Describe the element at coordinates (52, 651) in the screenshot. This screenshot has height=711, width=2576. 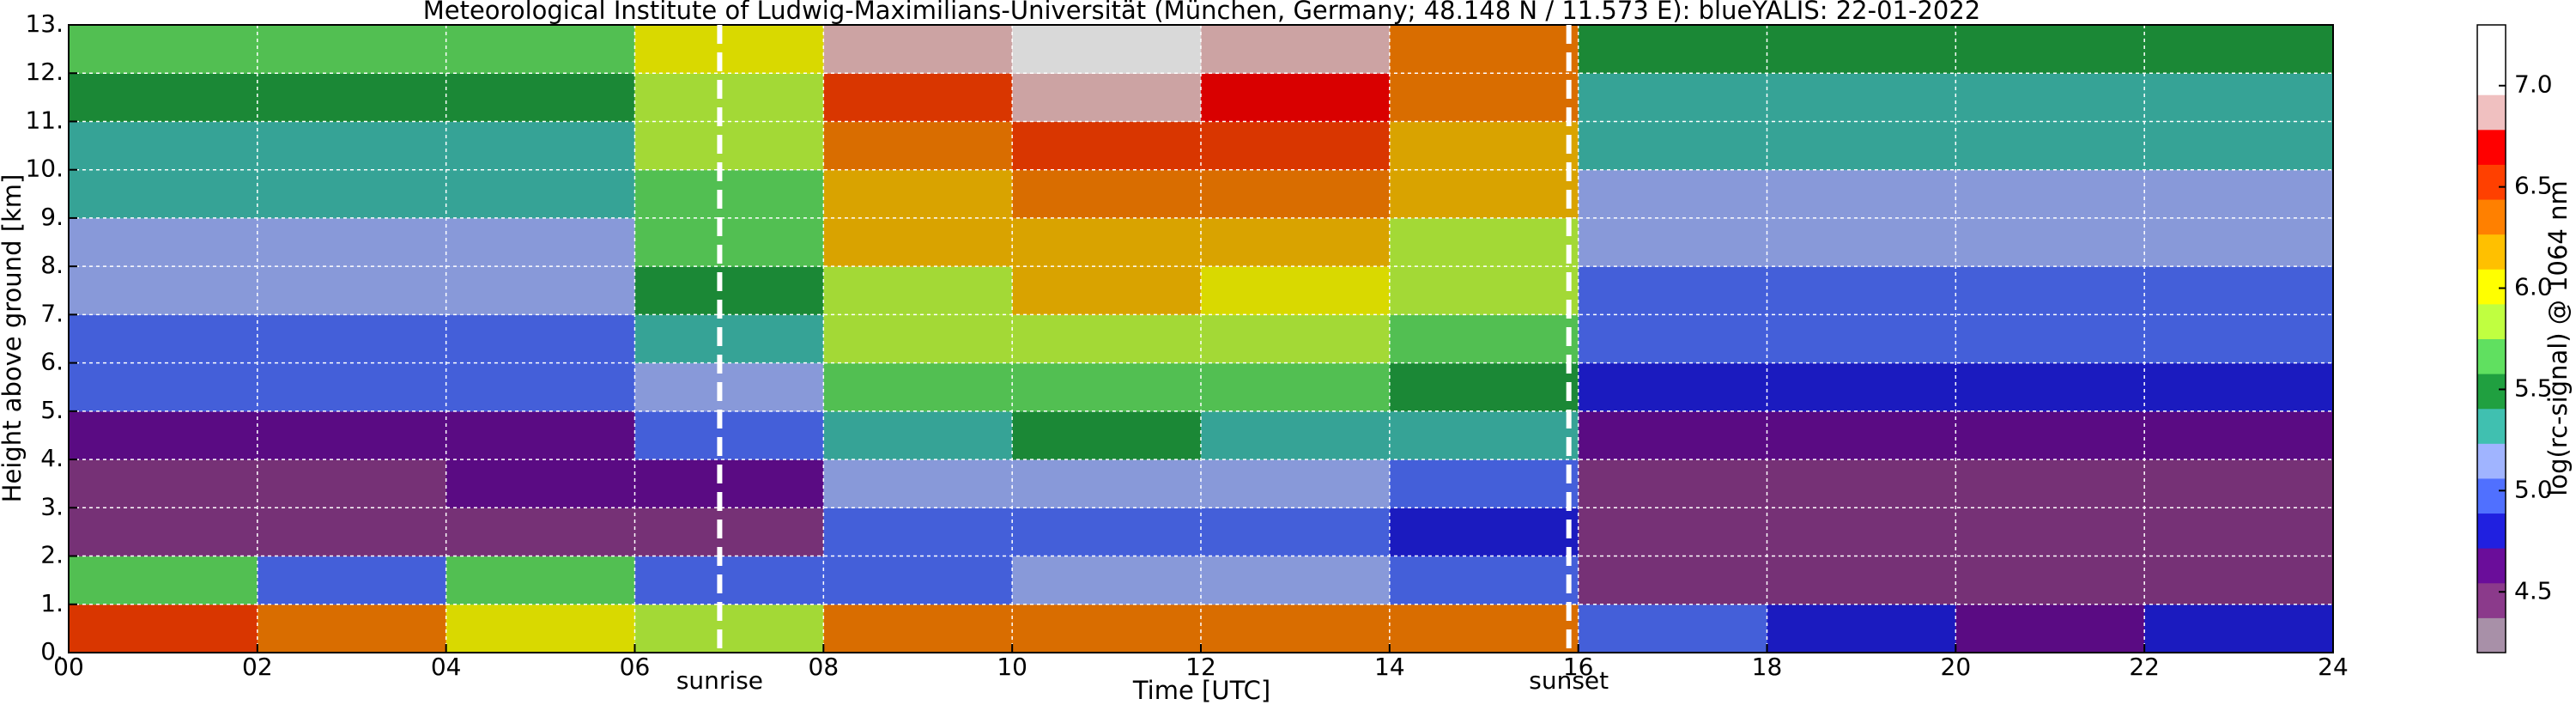
I see `y-tick-label: 0.` at that location.